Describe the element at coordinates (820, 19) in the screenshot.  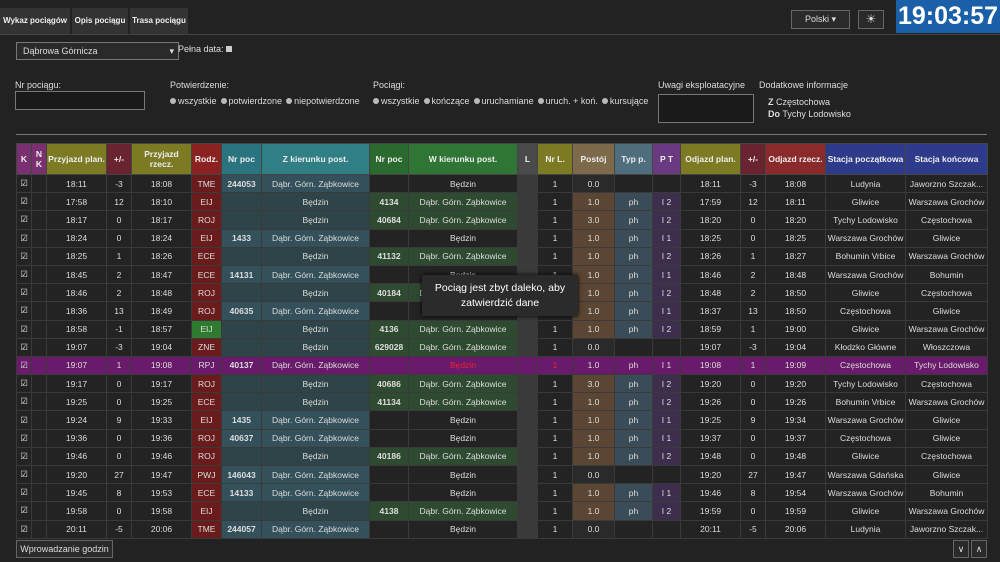
I see `language-select: Polski ▾` at that location.